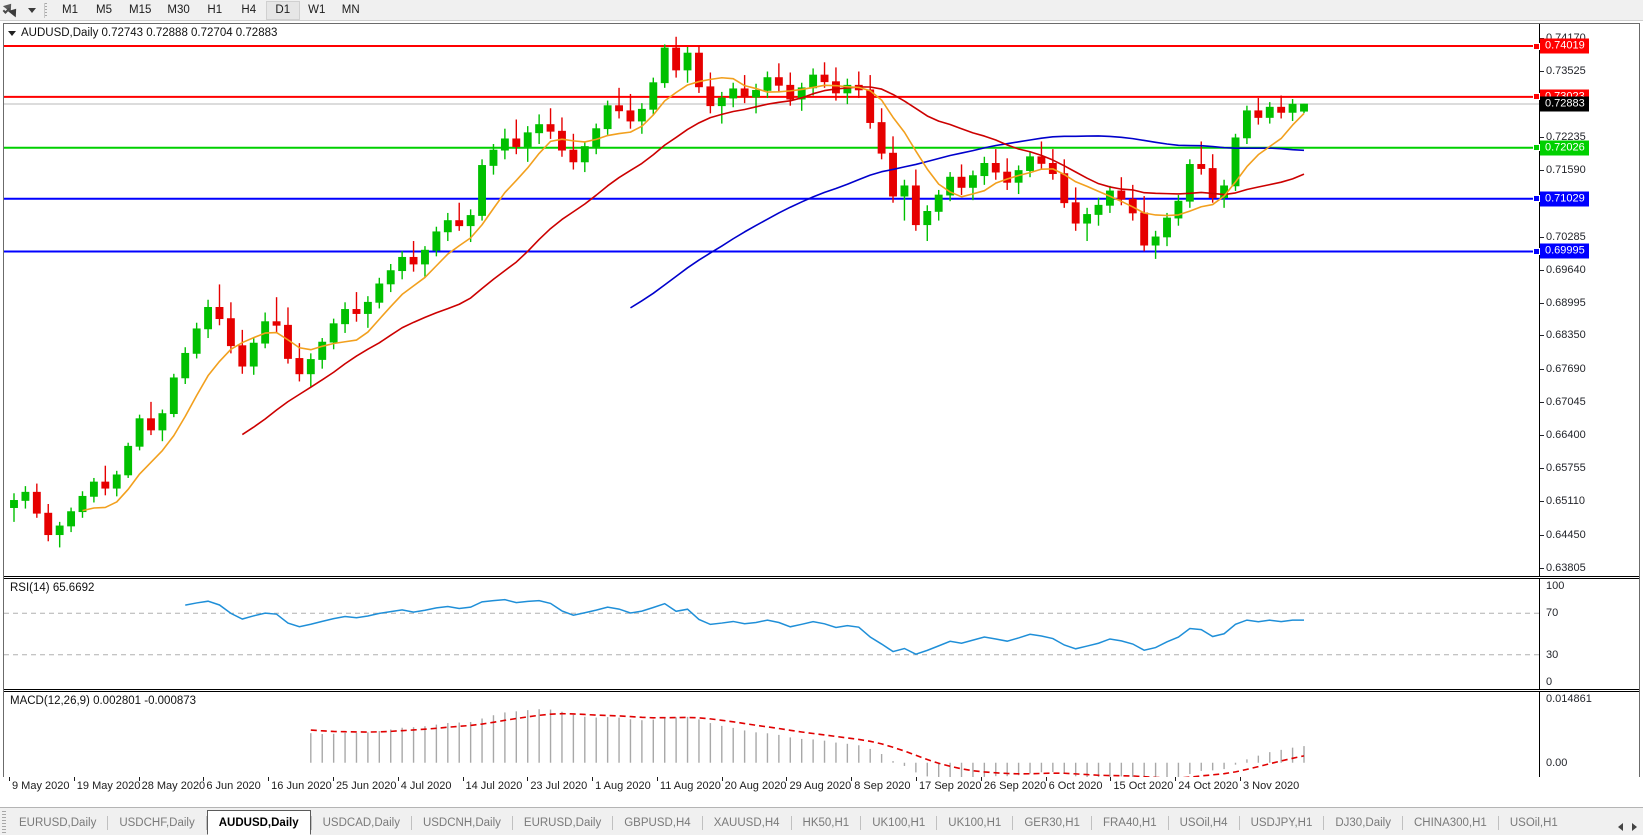 The image size is (1643, 835). What do you see at coordinates (317, 10) in the screenshot?
I see `timeframe-w1: W1` at bounding box center [317, 10].